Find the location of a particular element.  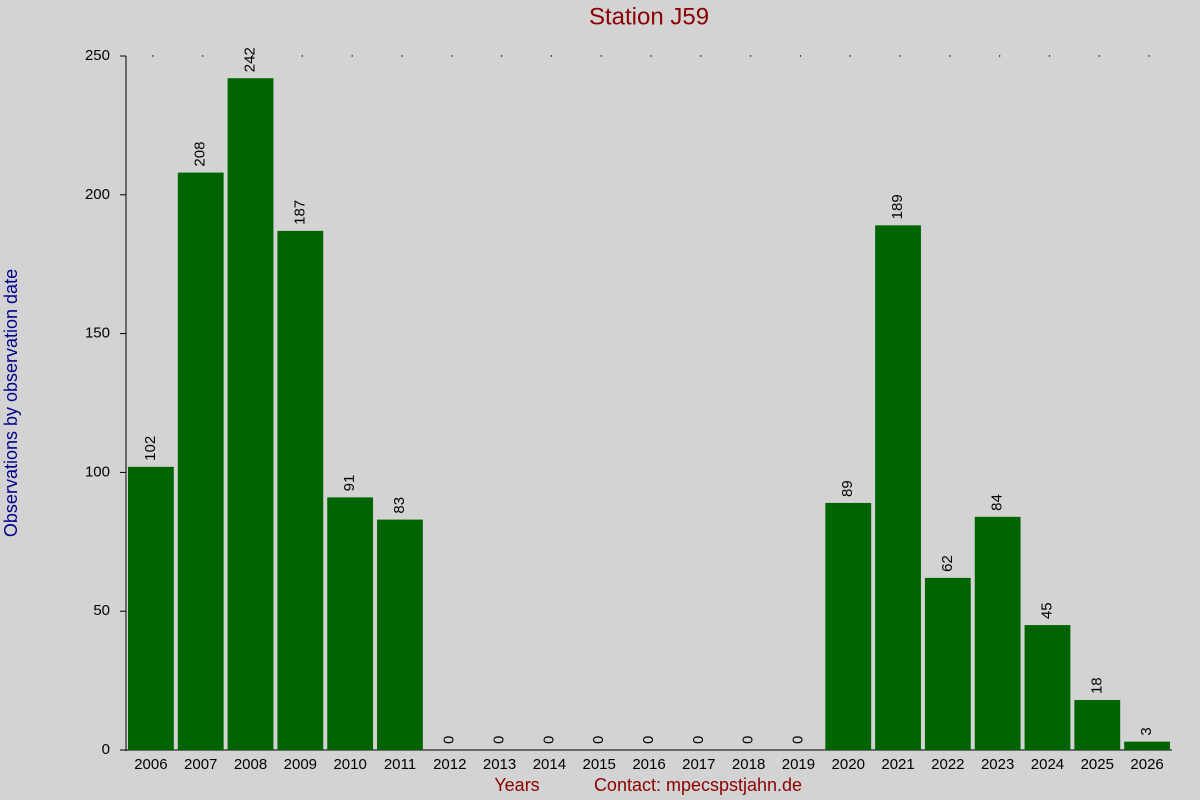

y-tick-label: 200 is located at coordinates (97, 194).